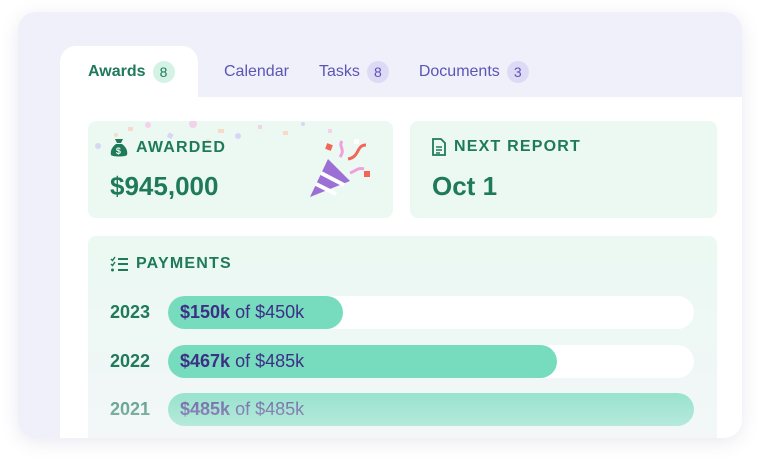 The width and height of the screenshot is (759, 461). Describe the element at coordinates (439, 147) in the screenshot. I see `document-icon` at that location.